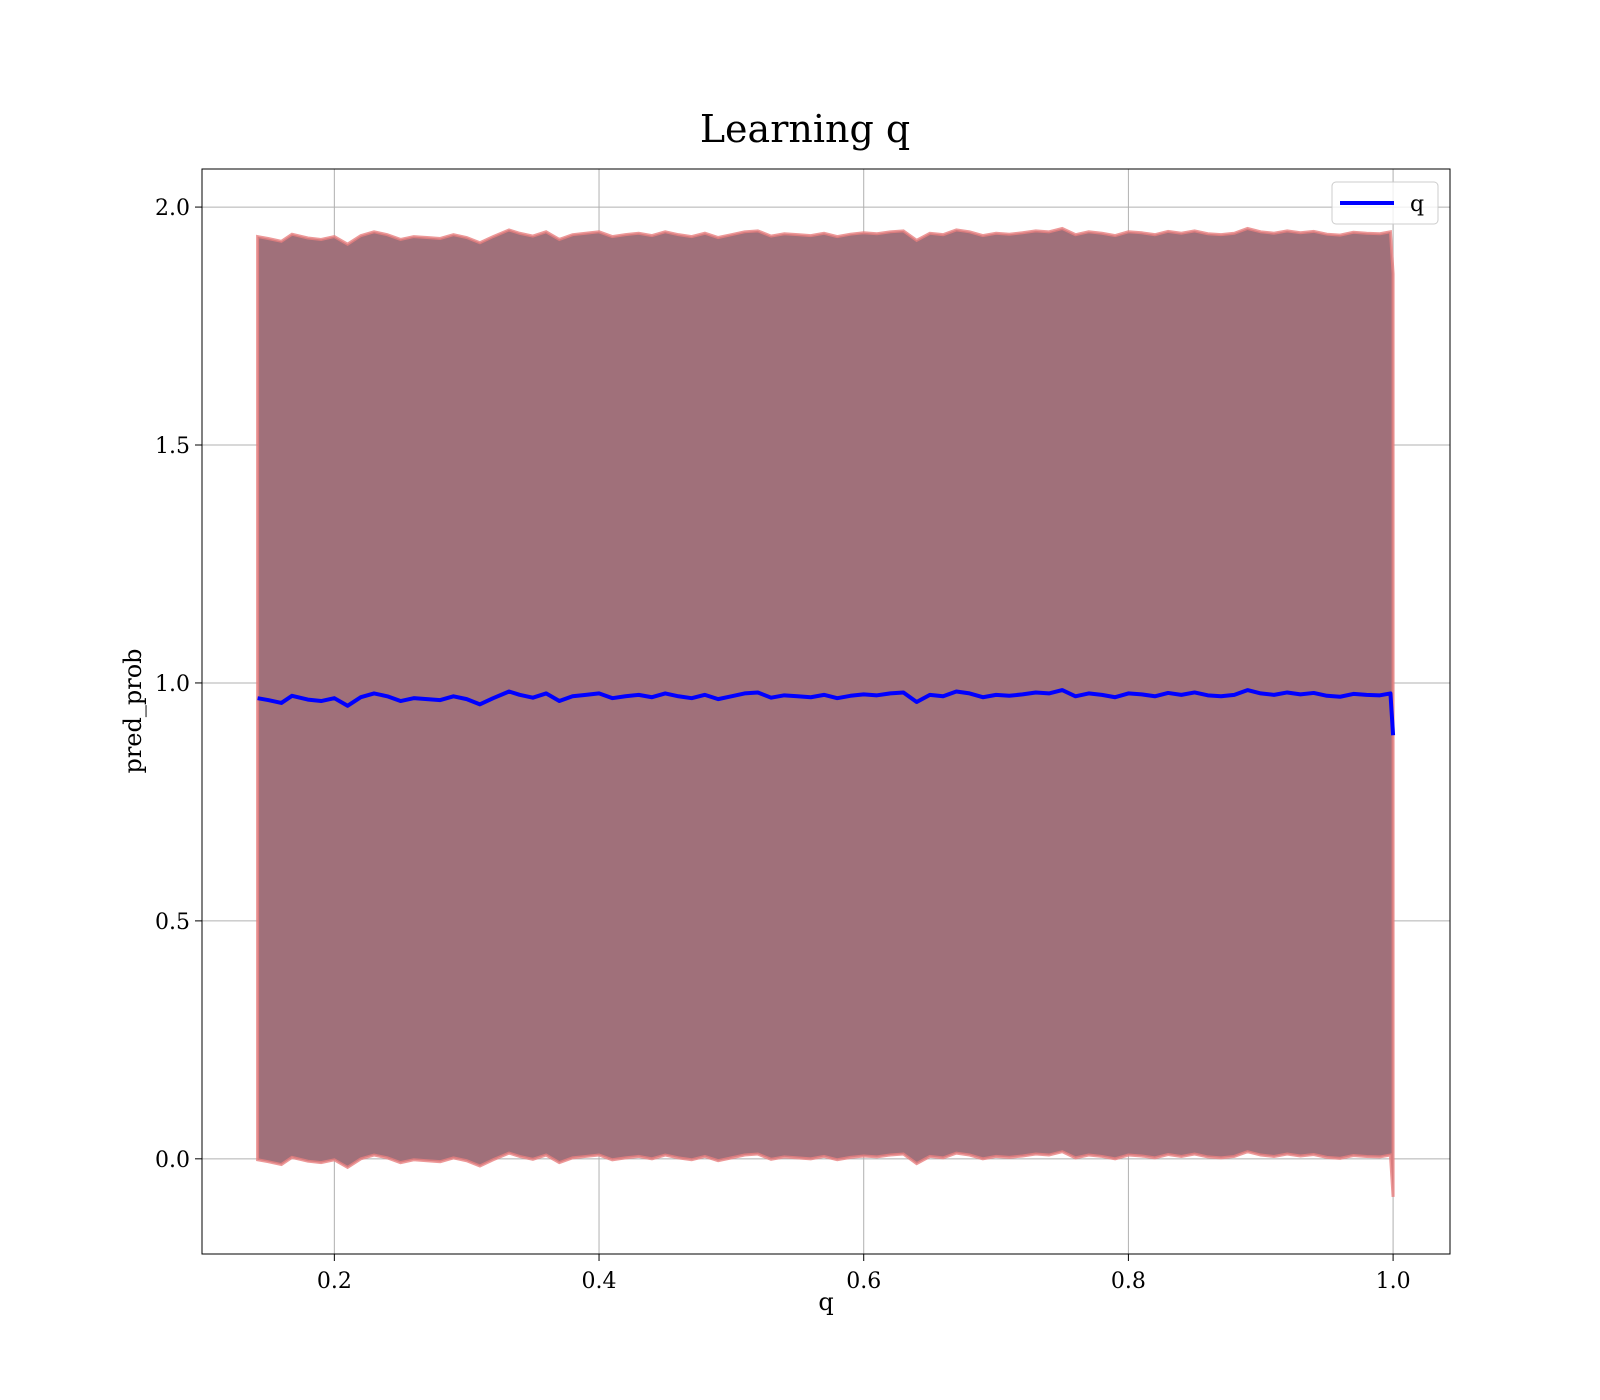 The width and height of the screenshot is (1600, 1400). What do you see at coordinates (1417, 204) in the screenshot?
I see `legend-label-q: q` at bounding box center [1417, 204].